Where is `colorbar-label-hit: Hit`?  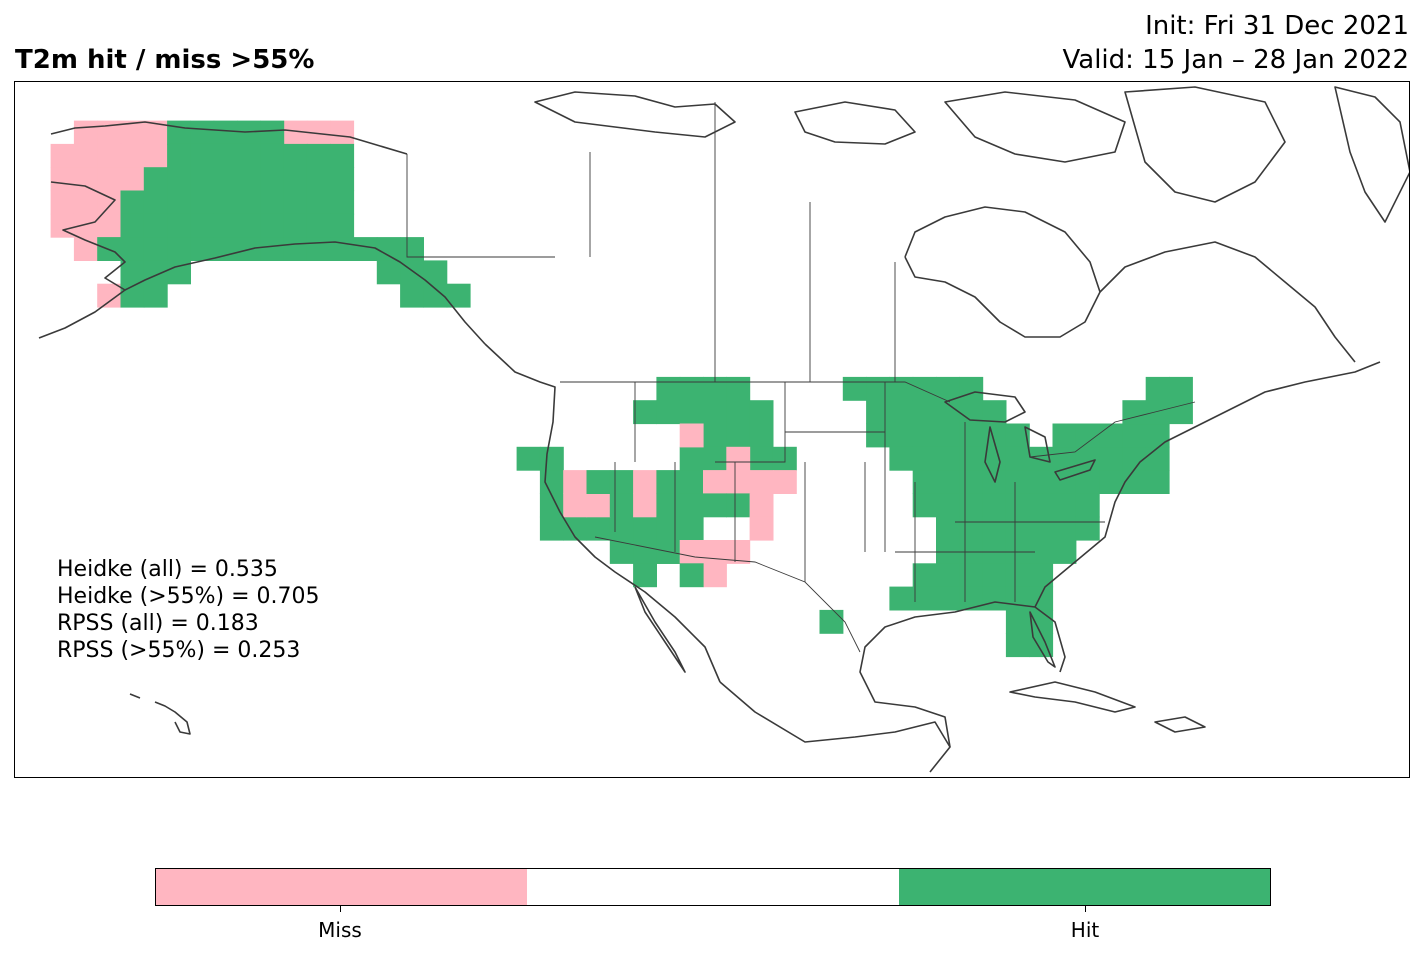
colorbar-label-hit: Hit is located at coordinates (1085, 930).